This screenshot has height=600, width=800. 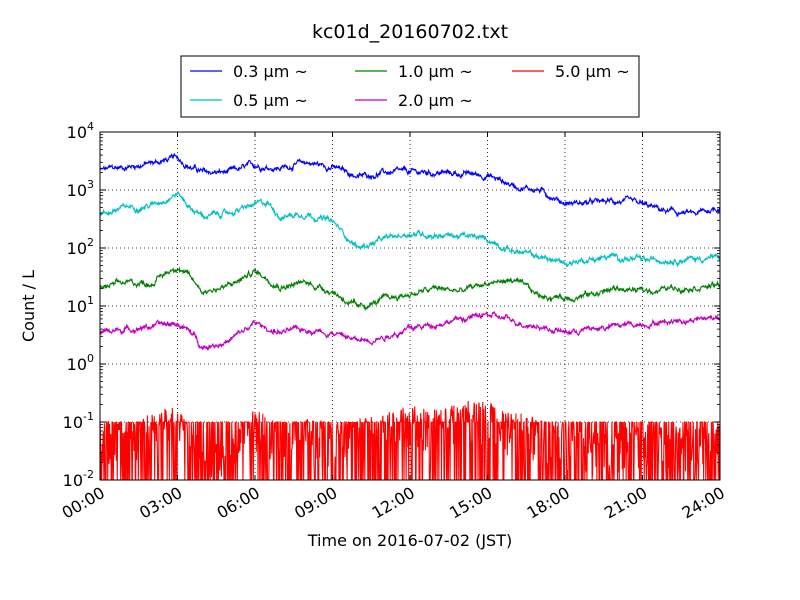 I want to click on legend-label: 2.0 μm ~, so click(x=435, y=100).